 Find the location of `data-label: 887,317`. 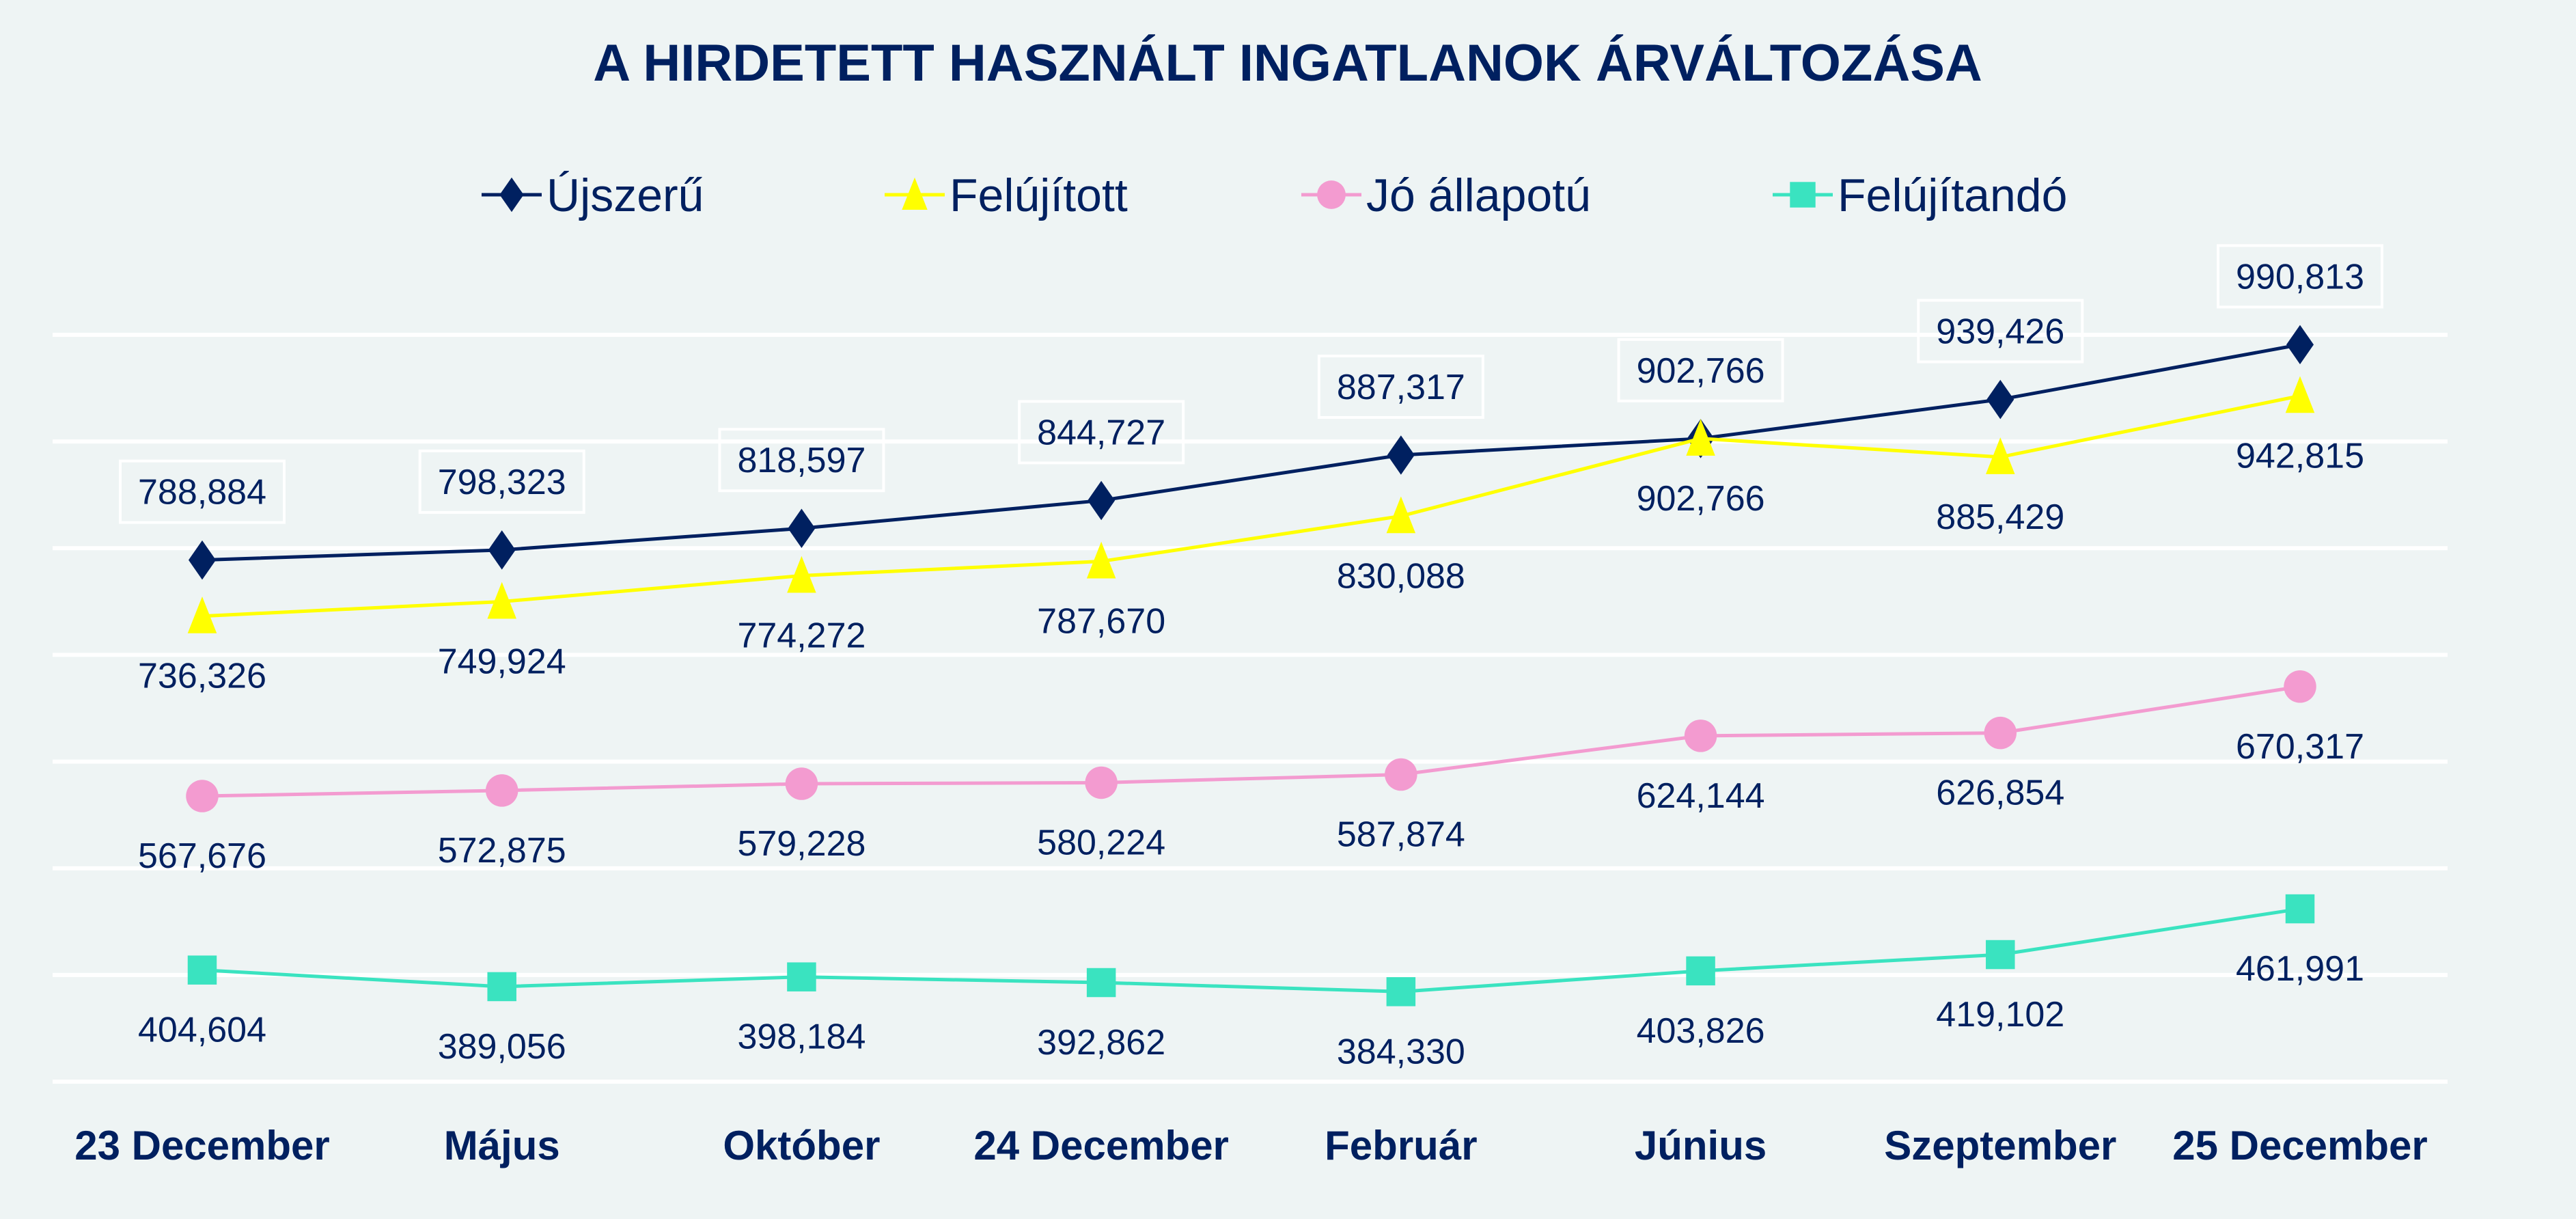

data-label: 887,317 is located at coordinates (1401, 387).